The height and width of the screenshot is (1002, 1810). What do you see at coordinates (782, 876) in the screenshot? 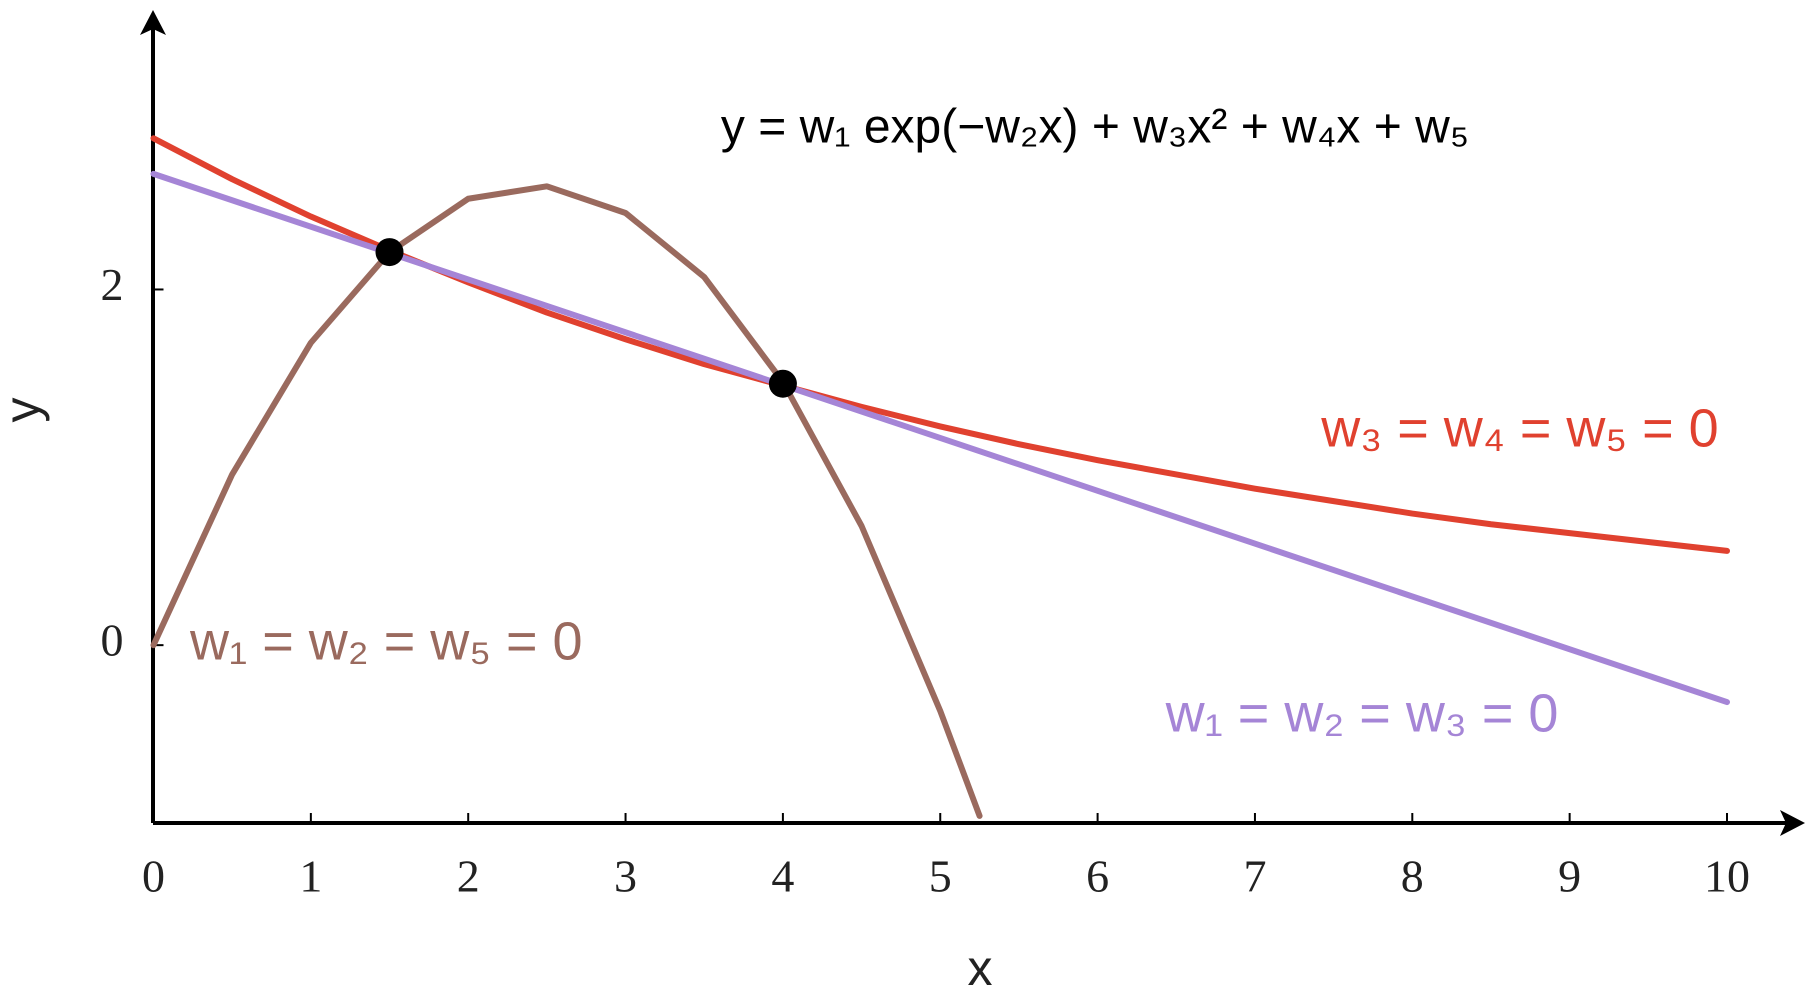
I see `x-tick-label: 4` at bounding box center [782, 876].